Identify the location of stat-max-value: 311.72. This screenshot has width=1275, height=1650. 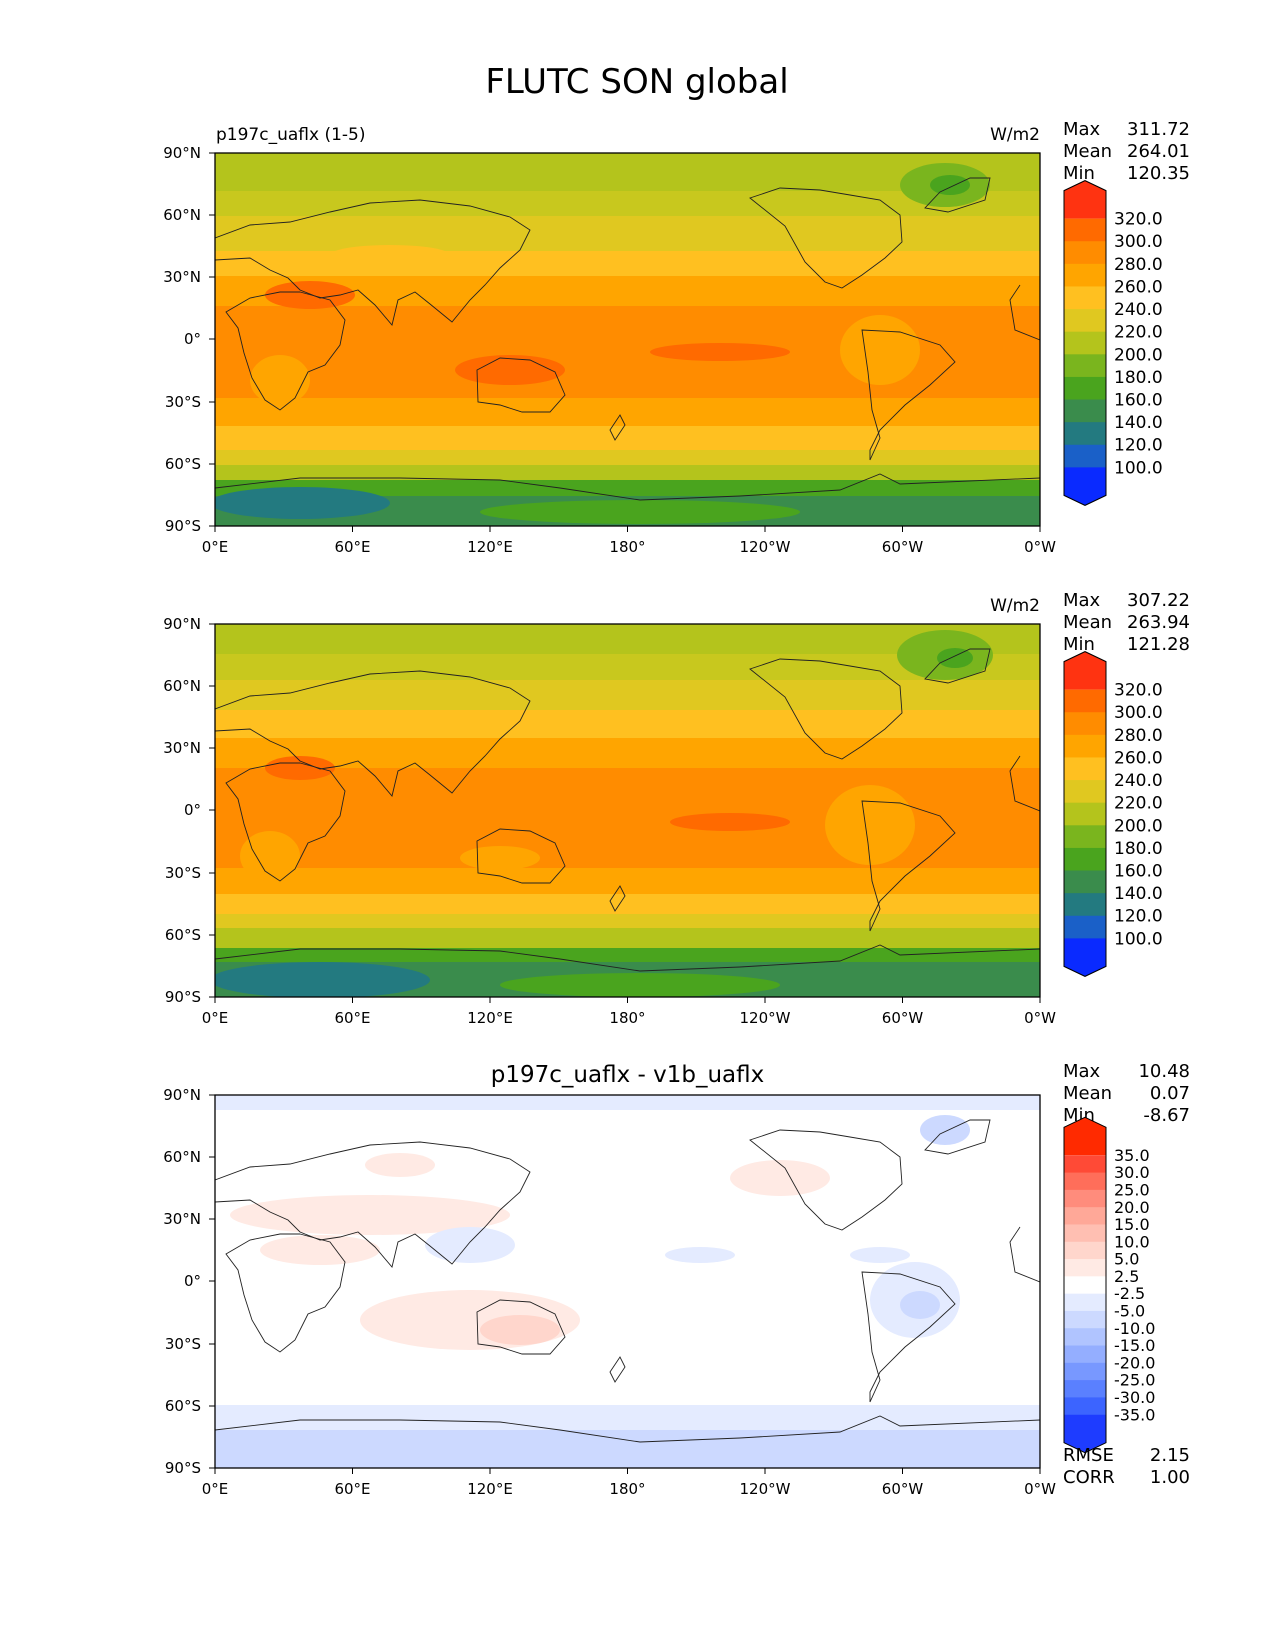
(1158, 129).